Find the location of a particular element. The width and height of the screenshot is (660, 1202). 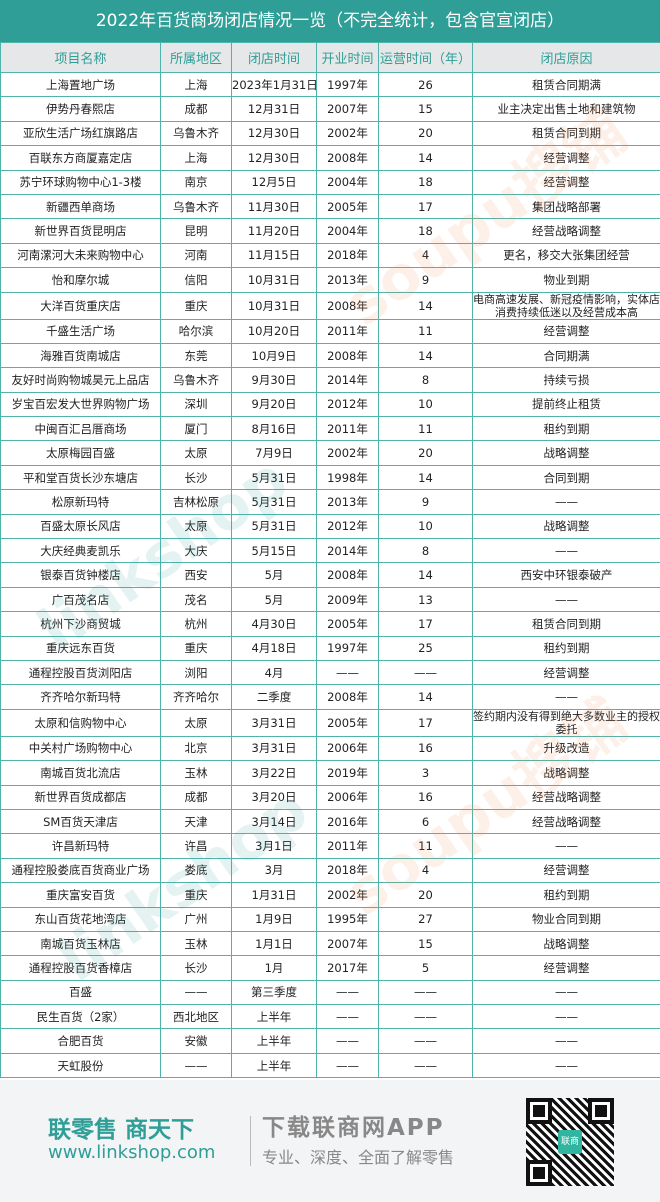

table-row: 新疆西单商场 乌鲁木齐 11月30日 2005年 17 集团战略部署 is located at coordinates (330, 206).